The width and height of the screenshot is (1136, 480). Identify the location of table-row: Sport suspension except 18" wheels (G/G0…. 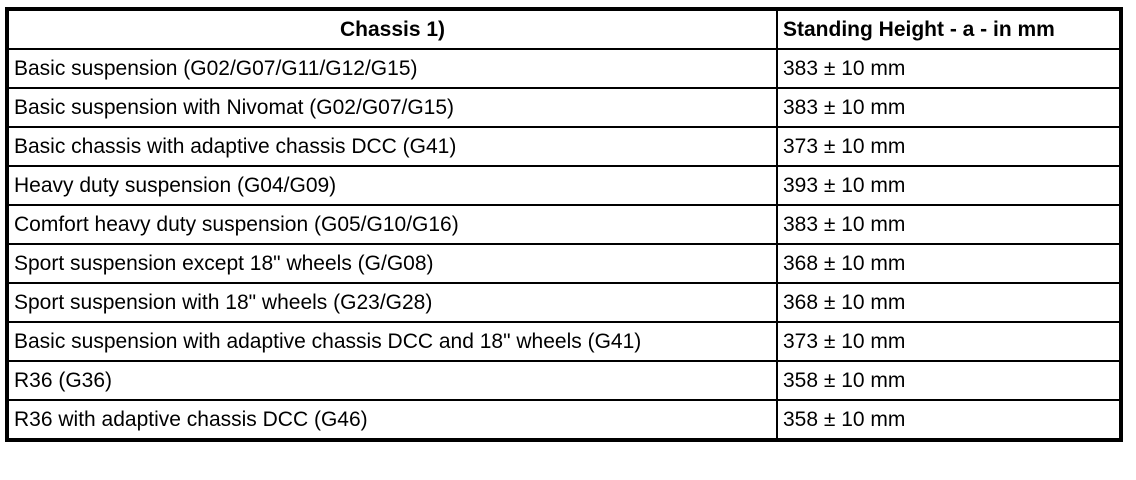
(564, 263).